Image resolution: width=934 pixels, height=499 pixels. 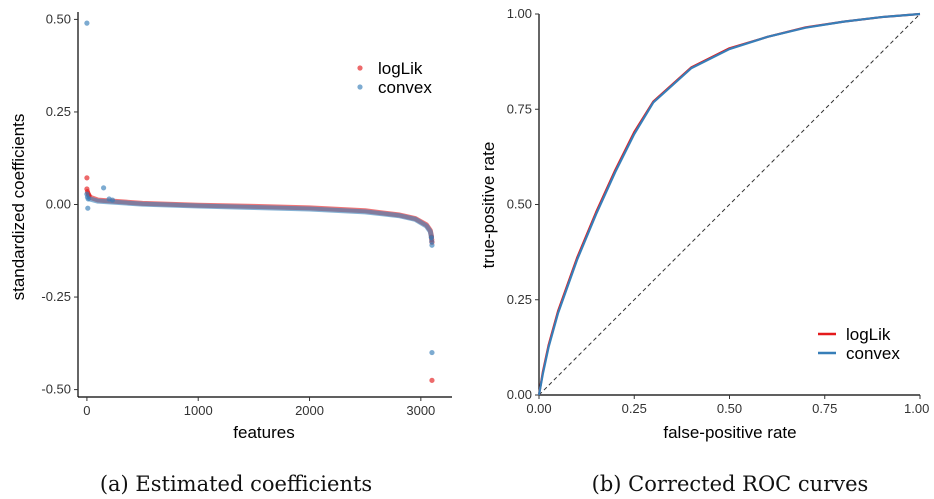 I want to click on panel-b-legend-convex-label: convex, so click(x=873, y=353).